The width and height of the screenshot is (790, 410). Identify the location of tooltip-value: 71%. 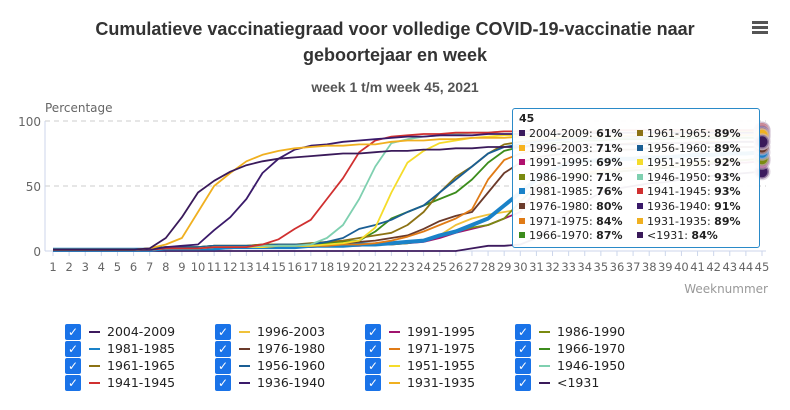
(609, 148).